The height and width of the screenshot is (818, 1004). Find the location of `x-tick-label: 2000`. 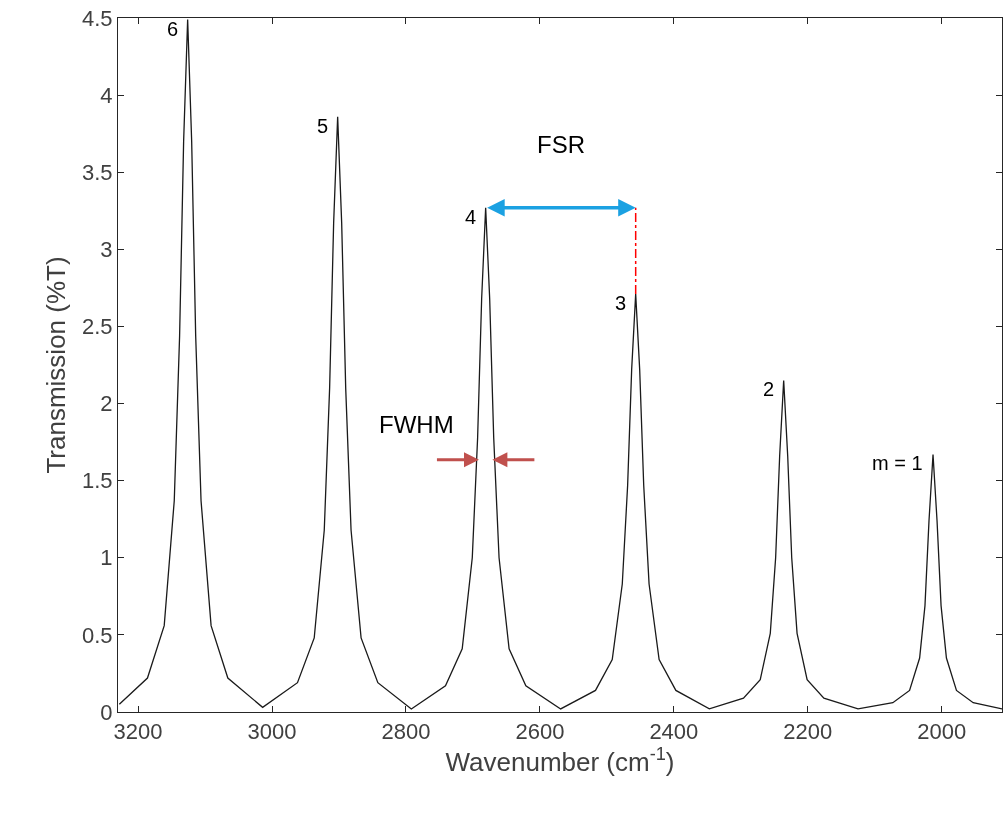

x-tick-label: 2000 is located at coordinates (942, 732).